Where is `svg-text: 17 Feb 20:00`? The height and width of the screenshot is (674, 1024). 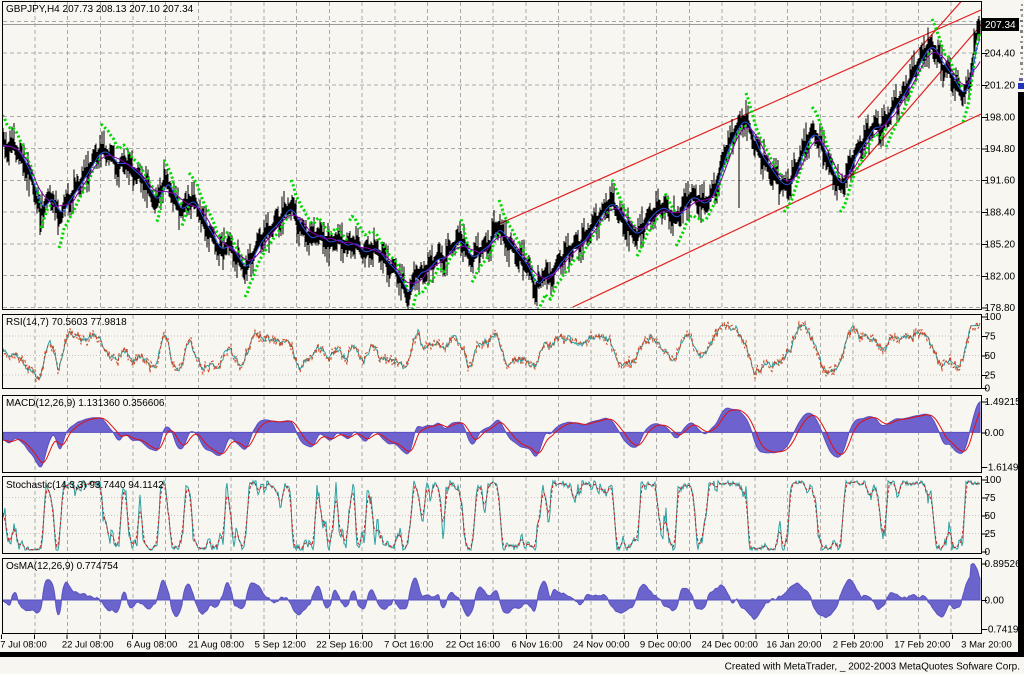 svg-text: 17 Feb 20:00 is located at coordinates (922, 645).